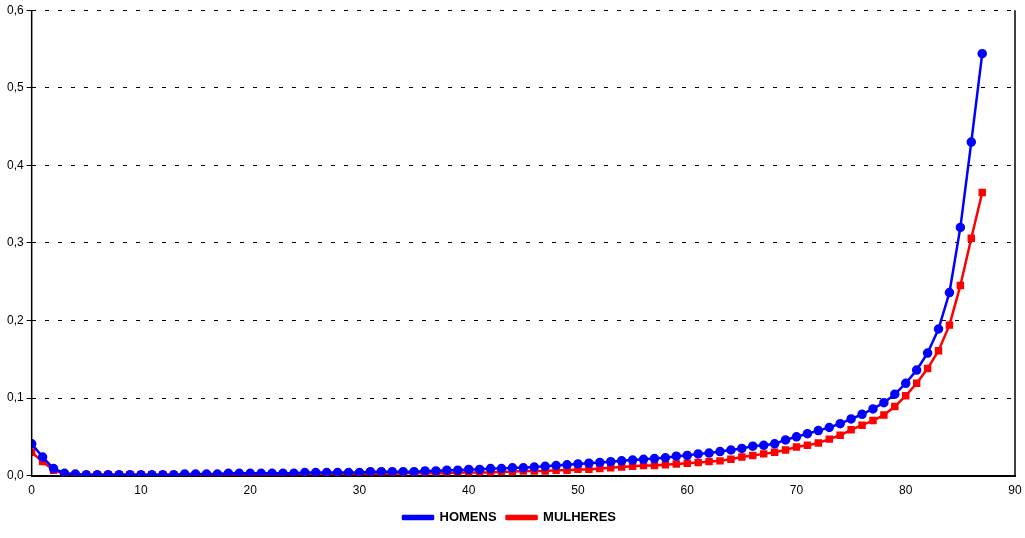 The width and height of the screenshot is (1025, 538). I want to click on y-tick-label: 0,6, so click(15, 9).